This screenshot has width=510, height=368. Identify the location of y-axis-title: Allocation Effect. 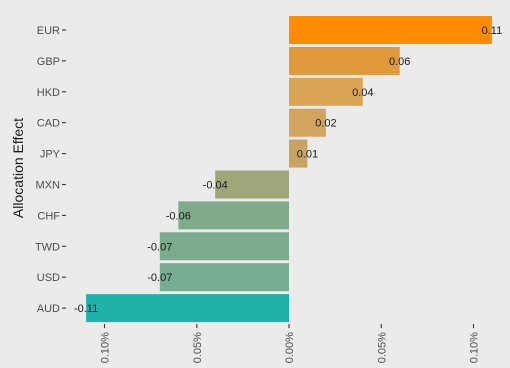
(18, 168).